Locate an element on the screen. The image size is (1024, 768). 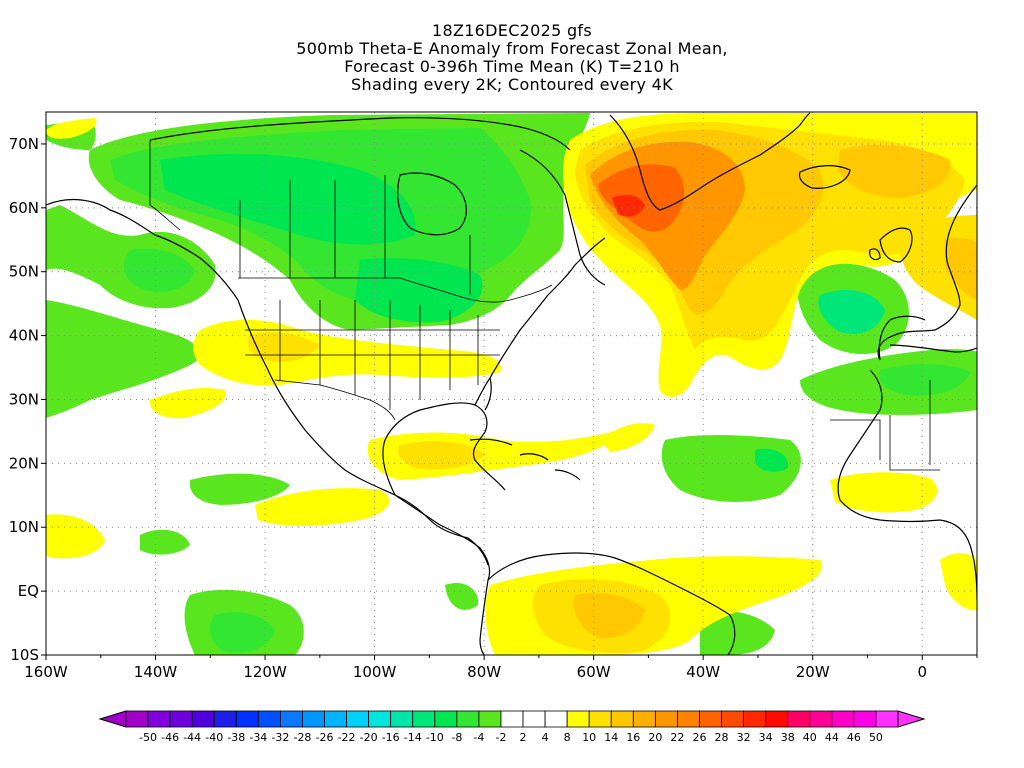
colorbar-label: -10 is located at coordinates (435, 737).